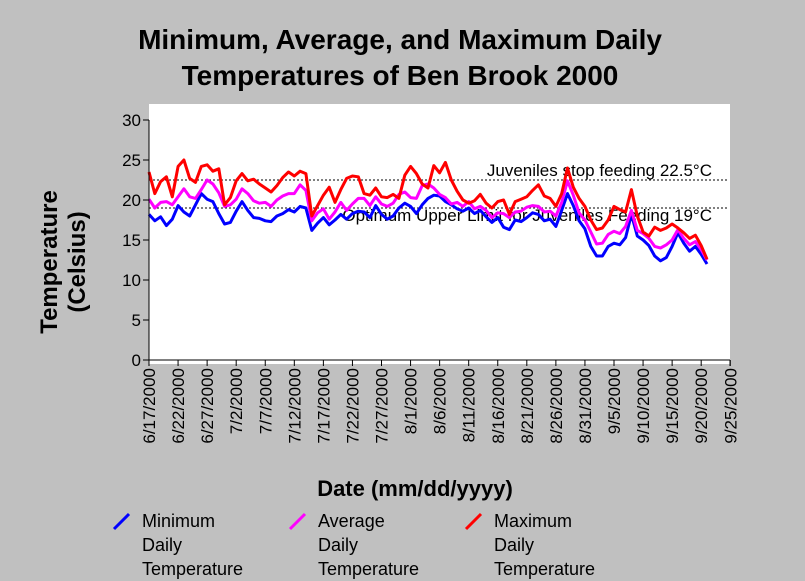  Describe the element at coordinates (411, 401) in the screenshot. I see `x-tick-label: 8/1/2000` at that location.